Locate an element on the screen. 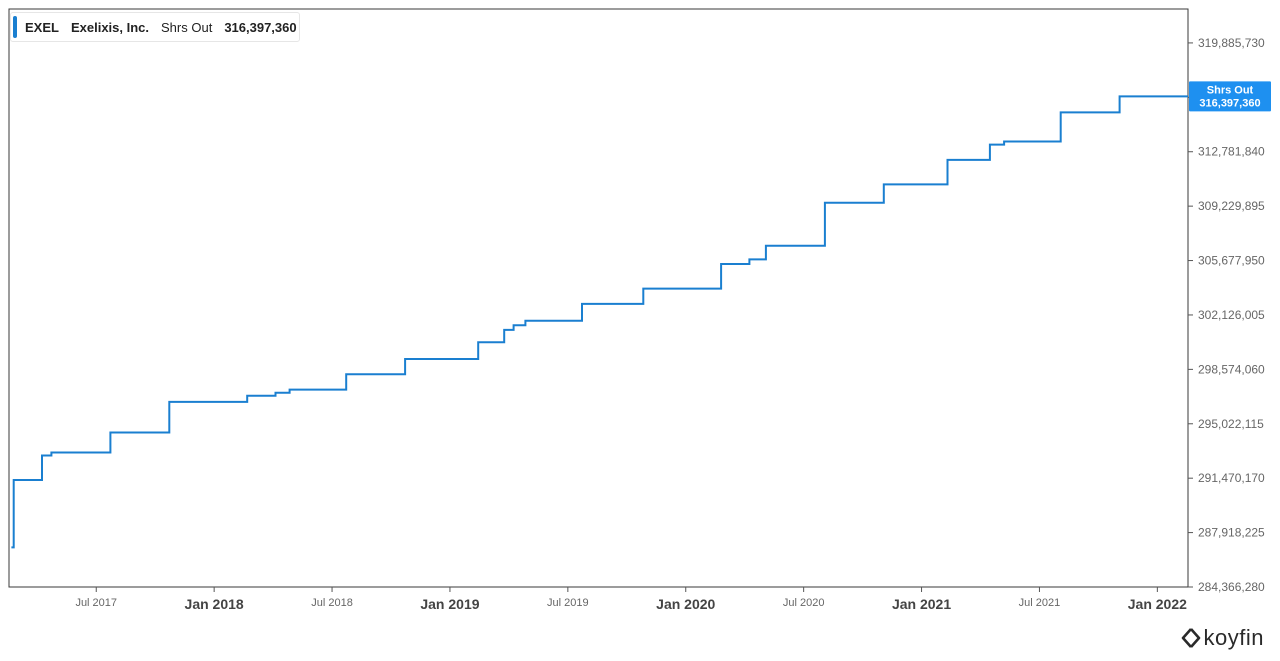 The height and width of the screenshot is (661, 1280). y-tick-label: 298,574,060 is located at coordinates (1231, 369).